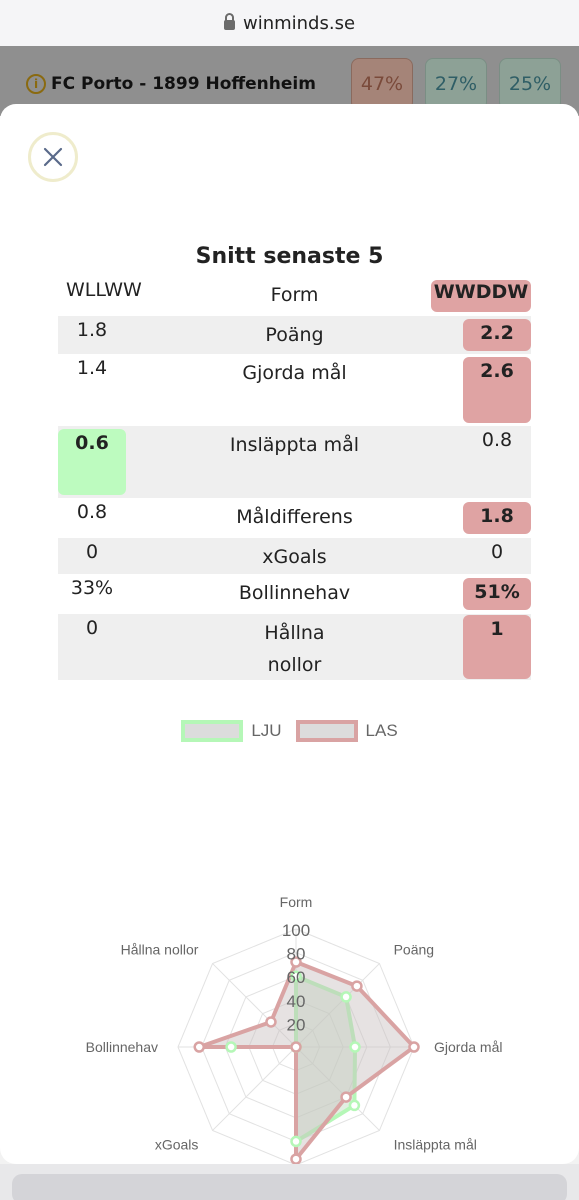  I want to click on radar-tick-label: 80, so click(296, 954).